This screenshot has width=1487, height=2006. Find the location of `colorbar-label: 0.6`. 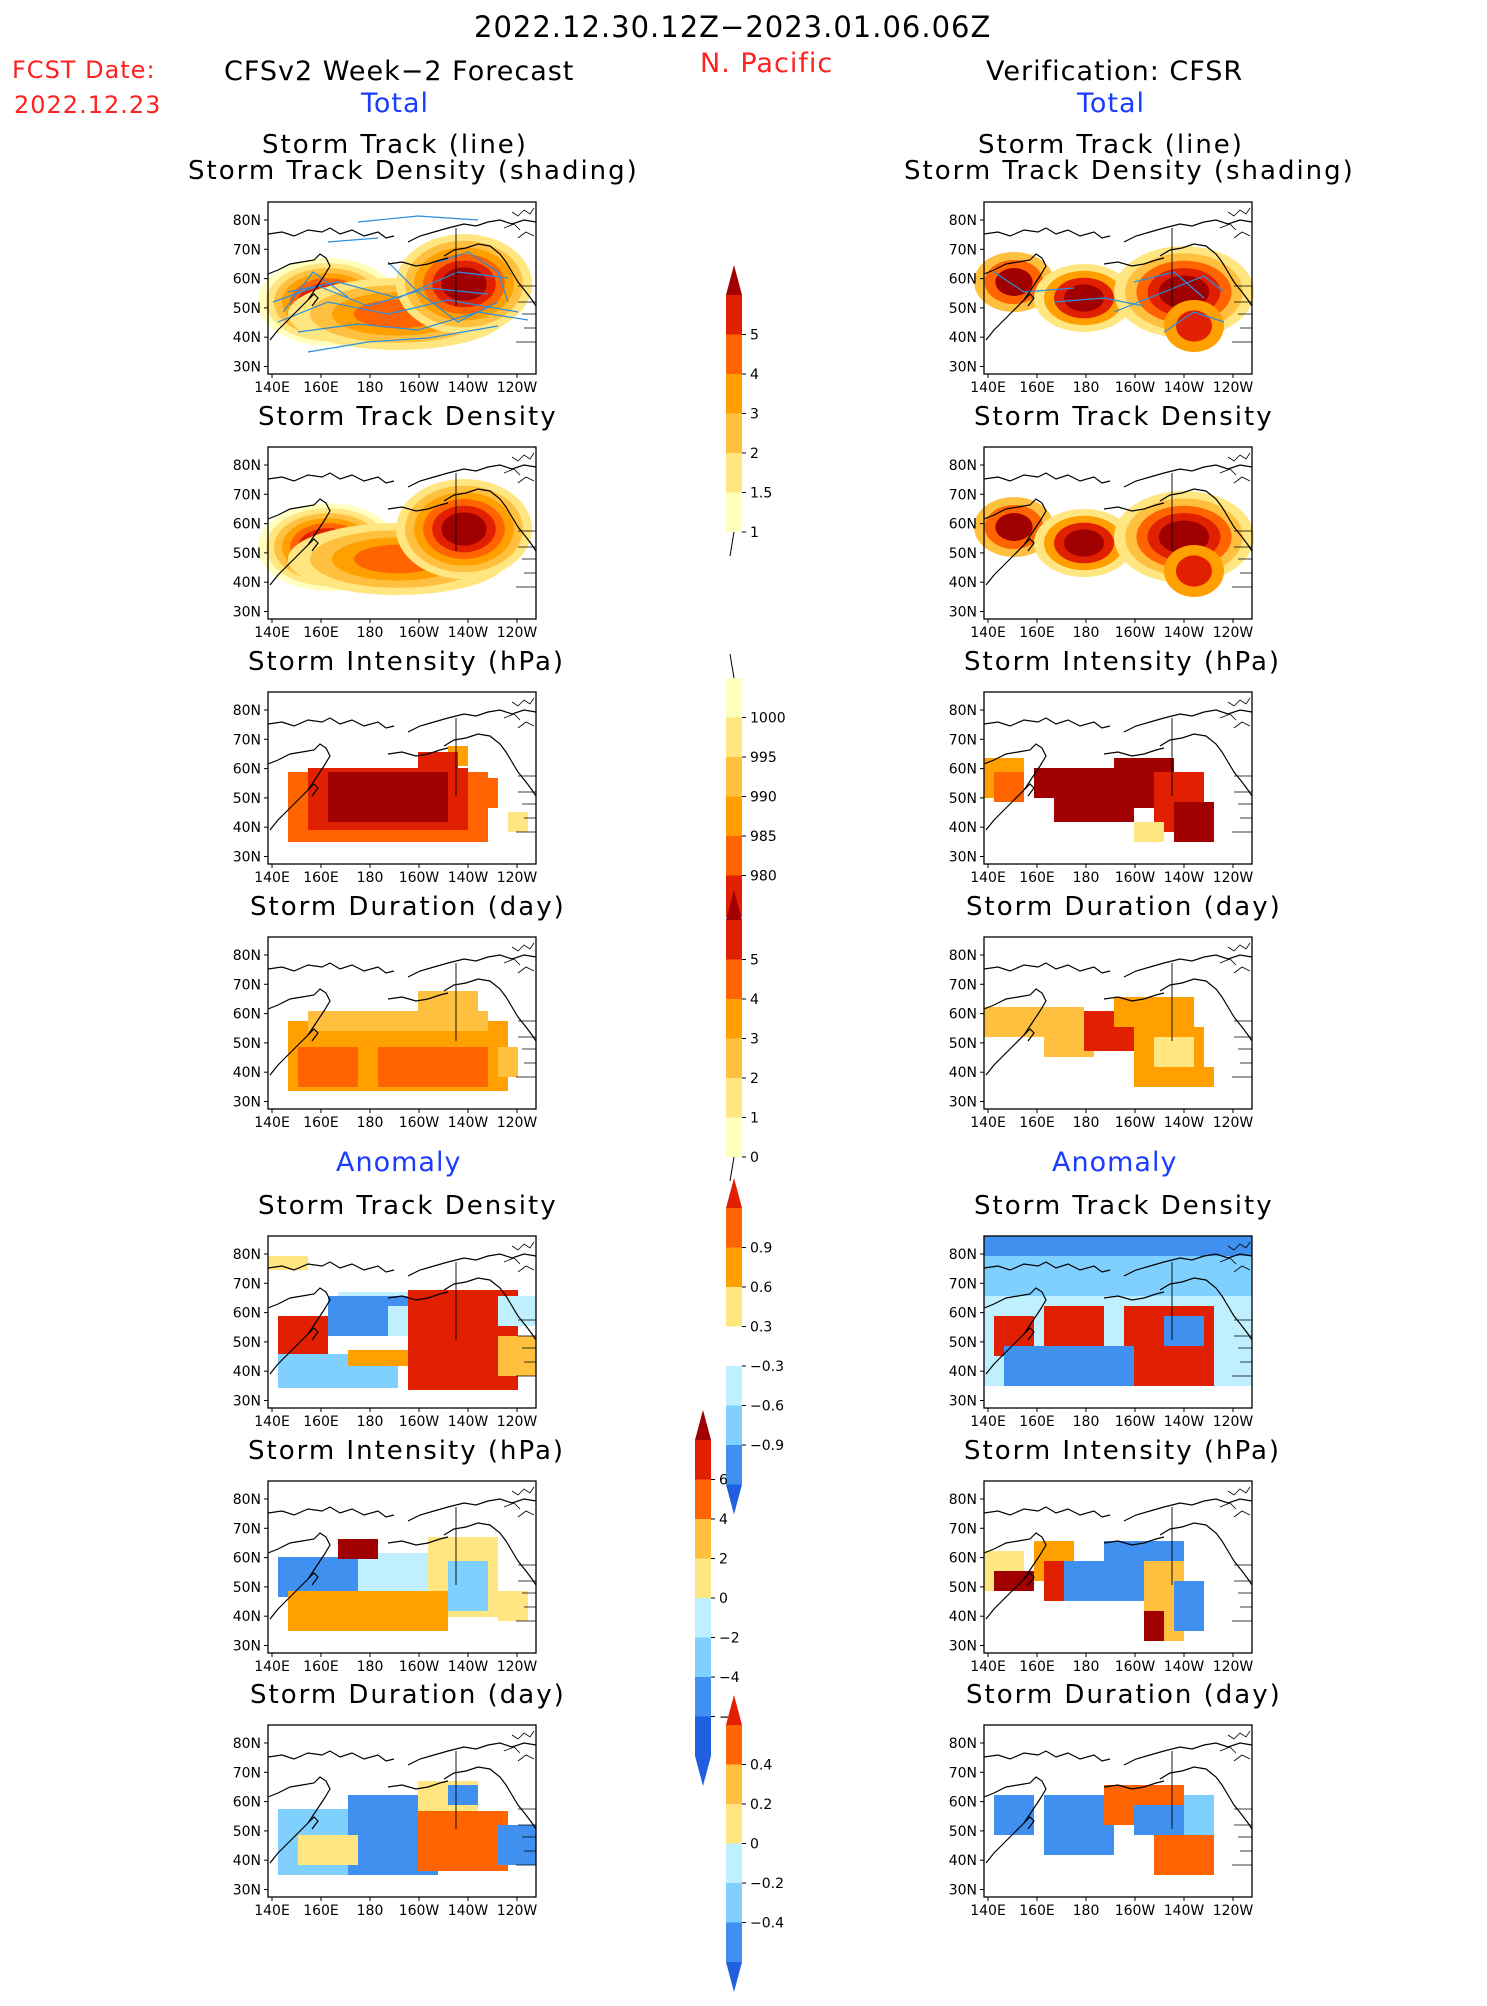

colorbar-label: 0.6 is located at coordinates (761, 1288).